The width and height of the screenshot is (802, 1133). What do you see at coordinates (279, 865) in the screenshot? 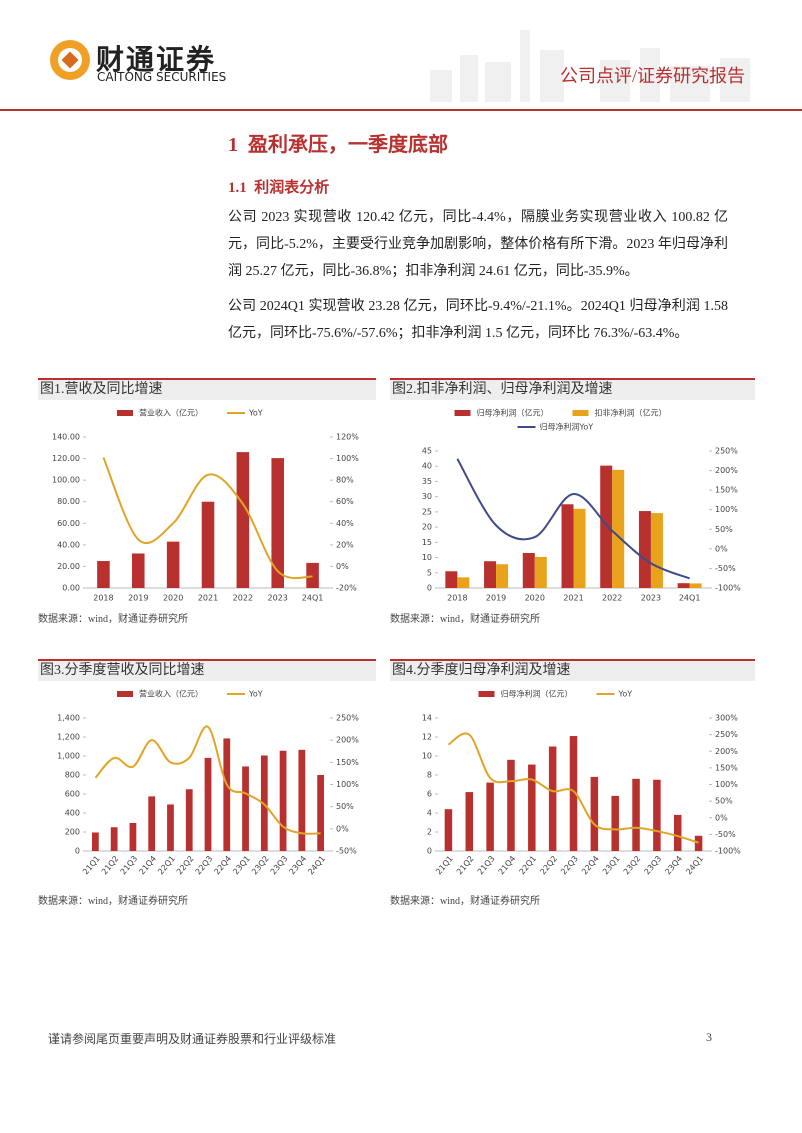
I see `x-tick-label: 23Q3` at bounding box center [279, 865].